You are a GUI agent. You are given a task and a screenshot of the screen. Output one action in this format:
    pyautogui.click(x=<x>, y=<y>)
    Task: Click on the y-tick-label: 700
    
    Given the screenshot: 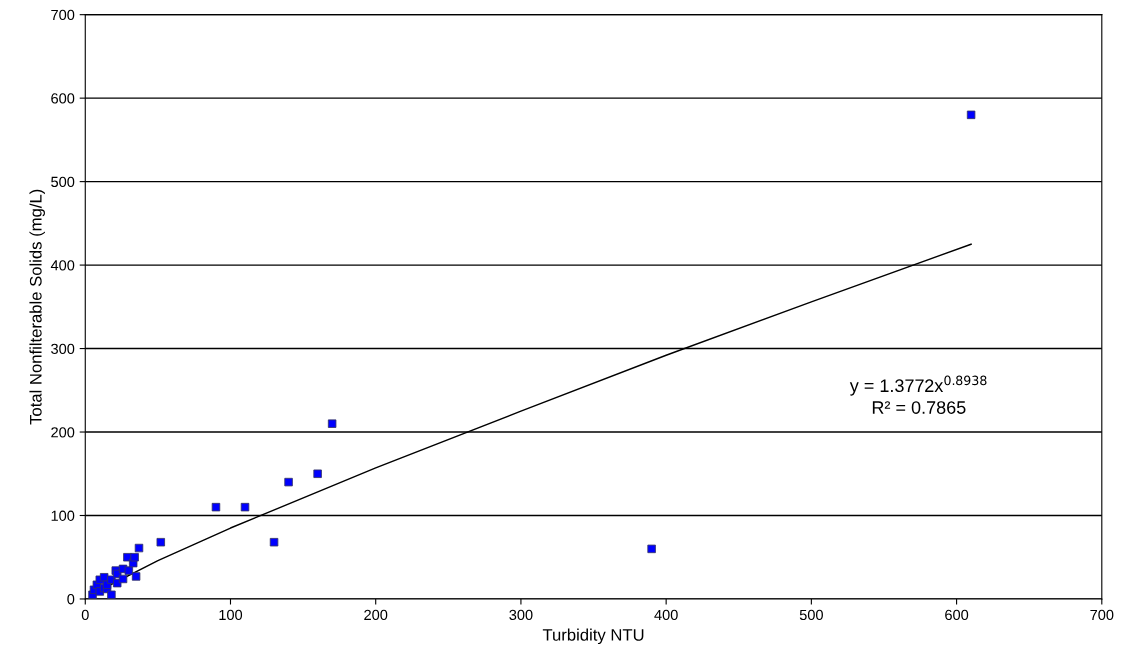 What is the action you would take?
    pyautogui.click(x=63, y=15)
    